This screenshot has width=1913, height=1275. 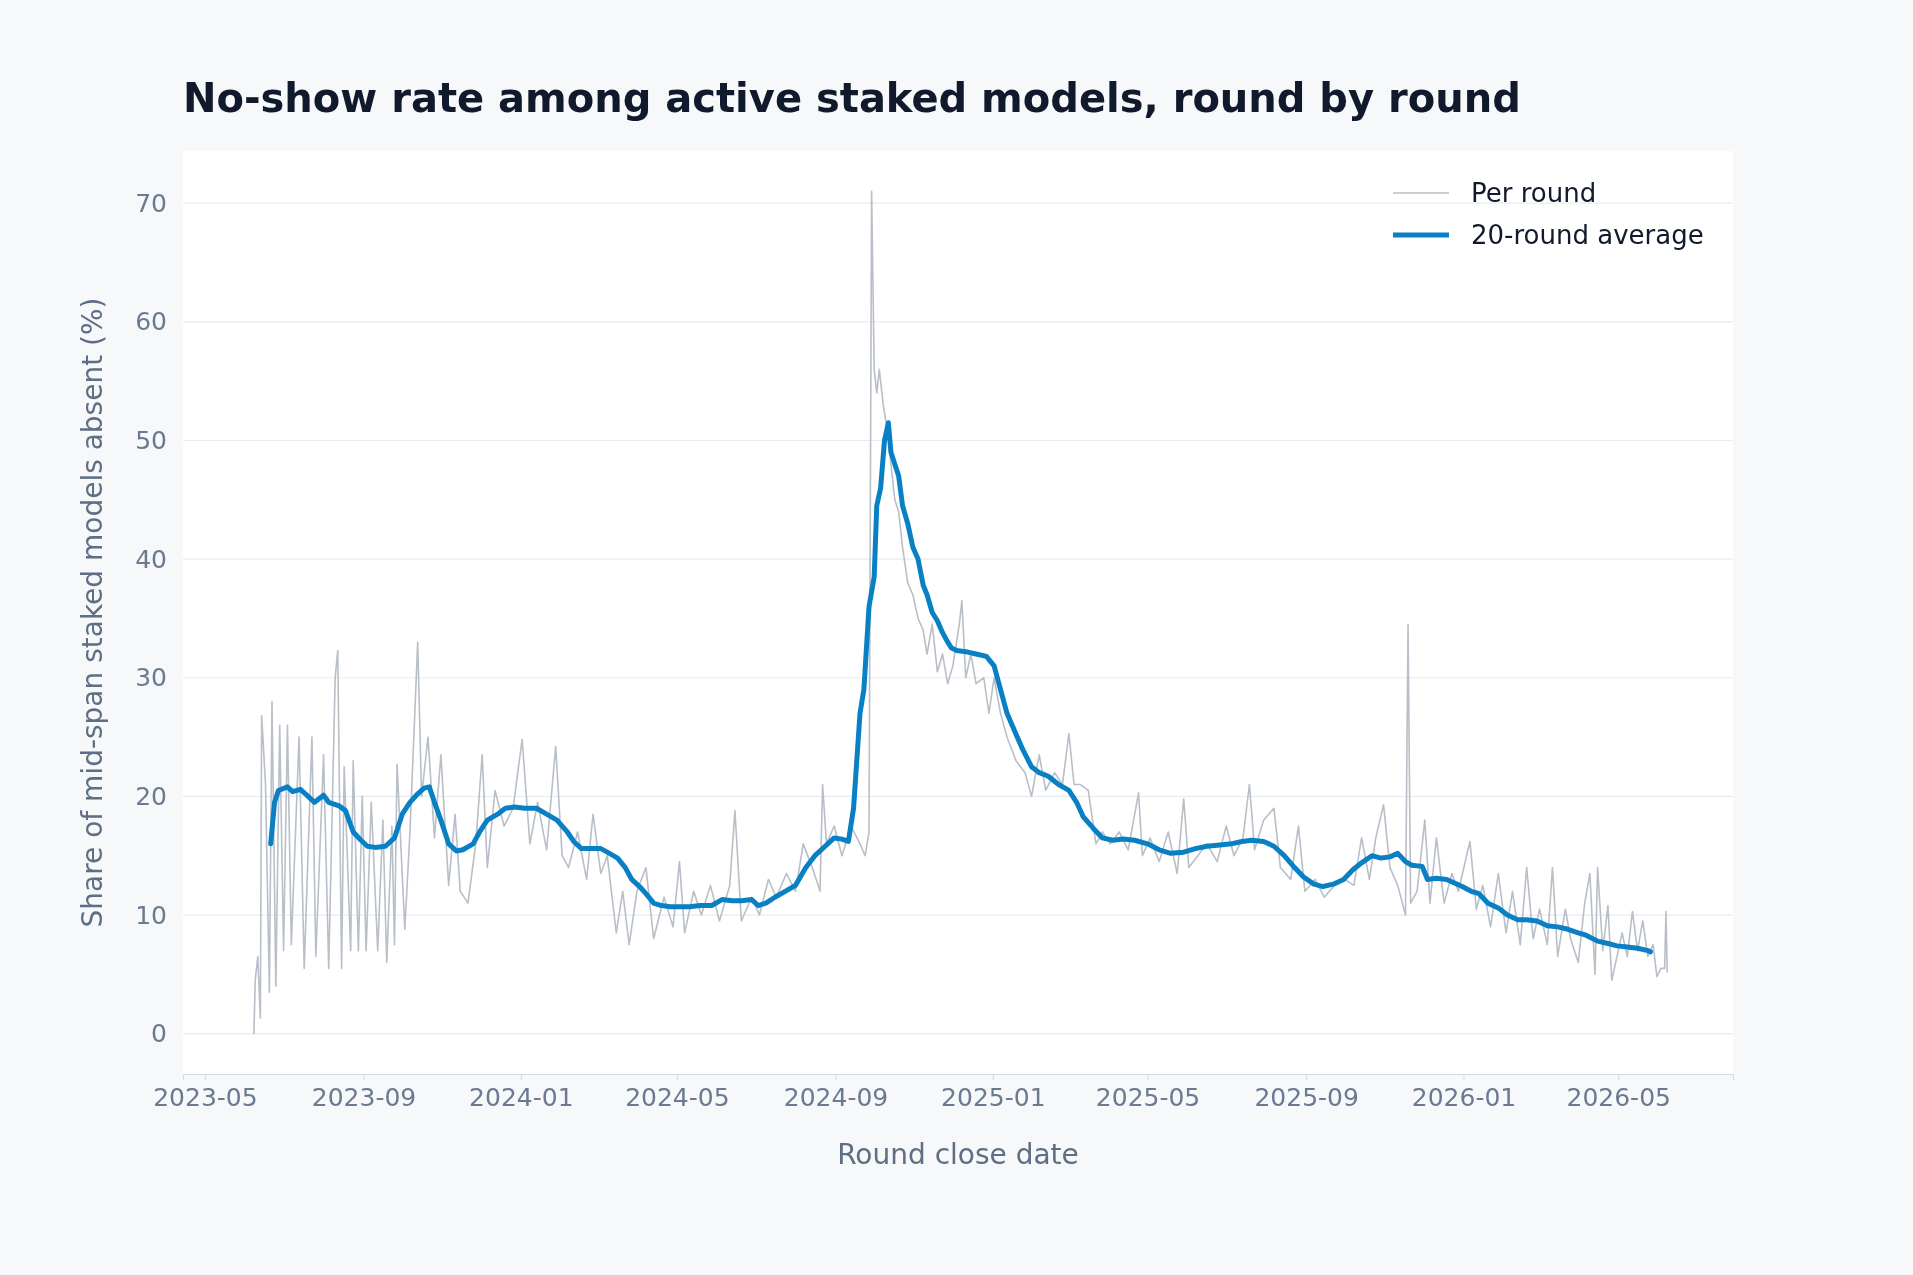 I want to click on x-tick-label: 2024-01, so click(x=521, y=1097).